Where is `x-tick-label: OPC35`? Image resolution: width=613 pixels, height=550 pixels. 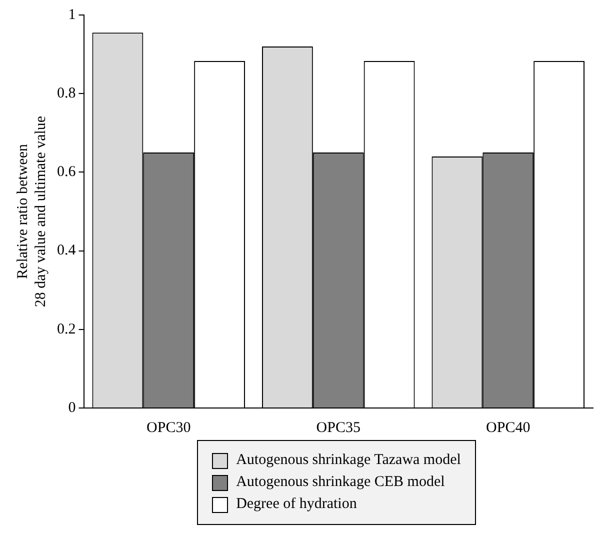
x-tick-label: OPC35 is located at coordinates (338, 428).